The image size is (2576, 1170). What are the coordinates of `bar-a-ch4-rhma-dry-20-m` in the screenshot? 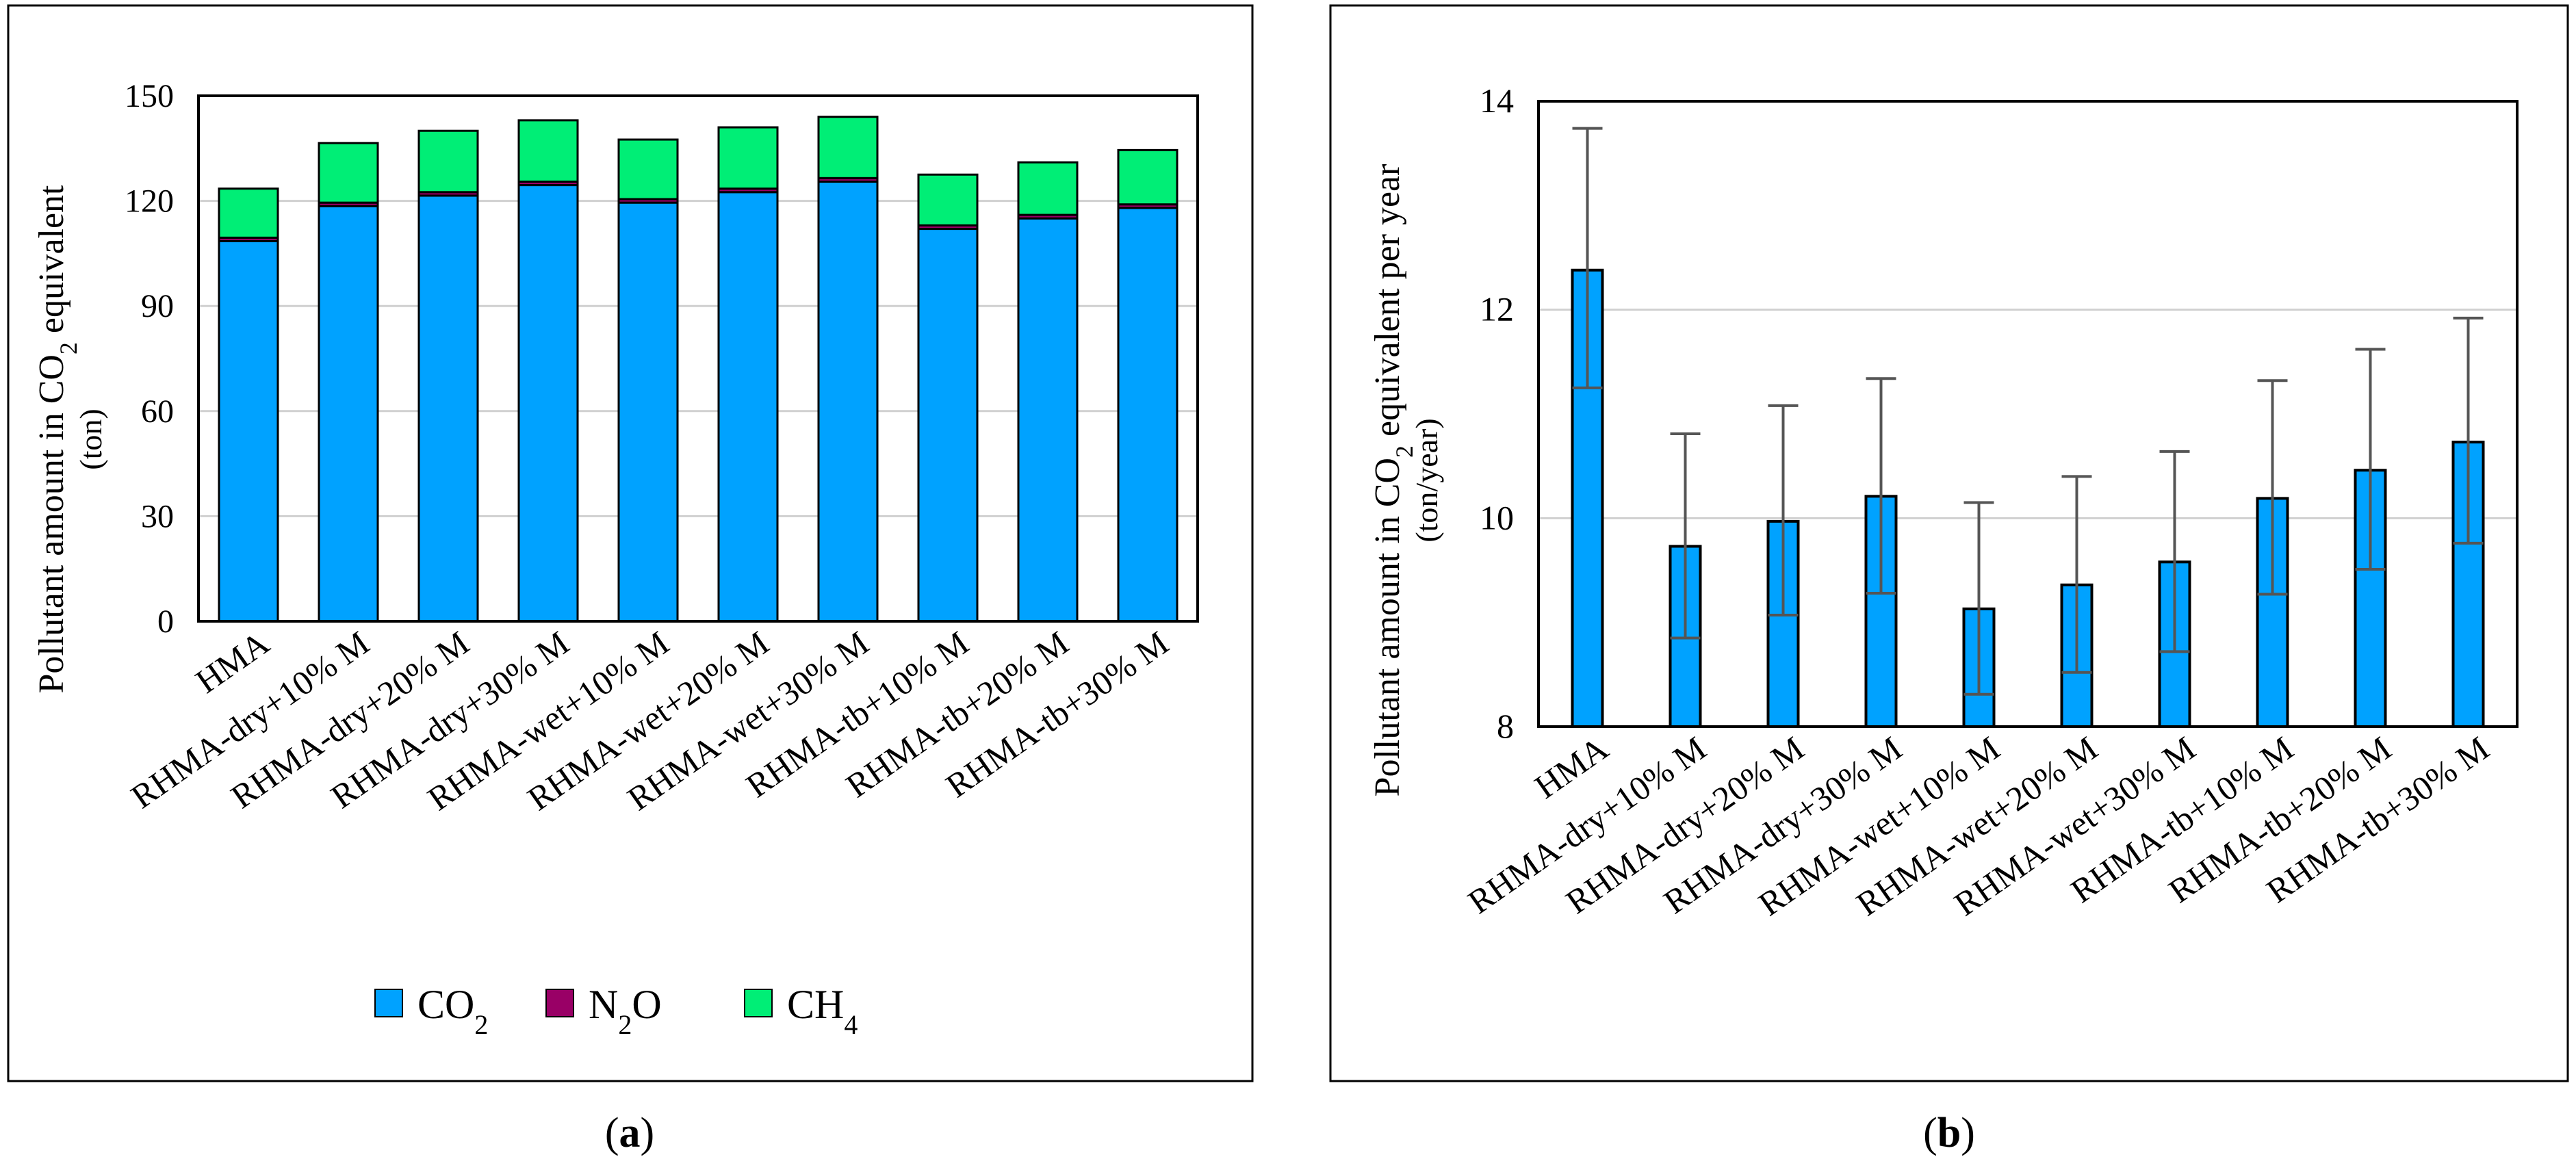 It's located at (448, 161).